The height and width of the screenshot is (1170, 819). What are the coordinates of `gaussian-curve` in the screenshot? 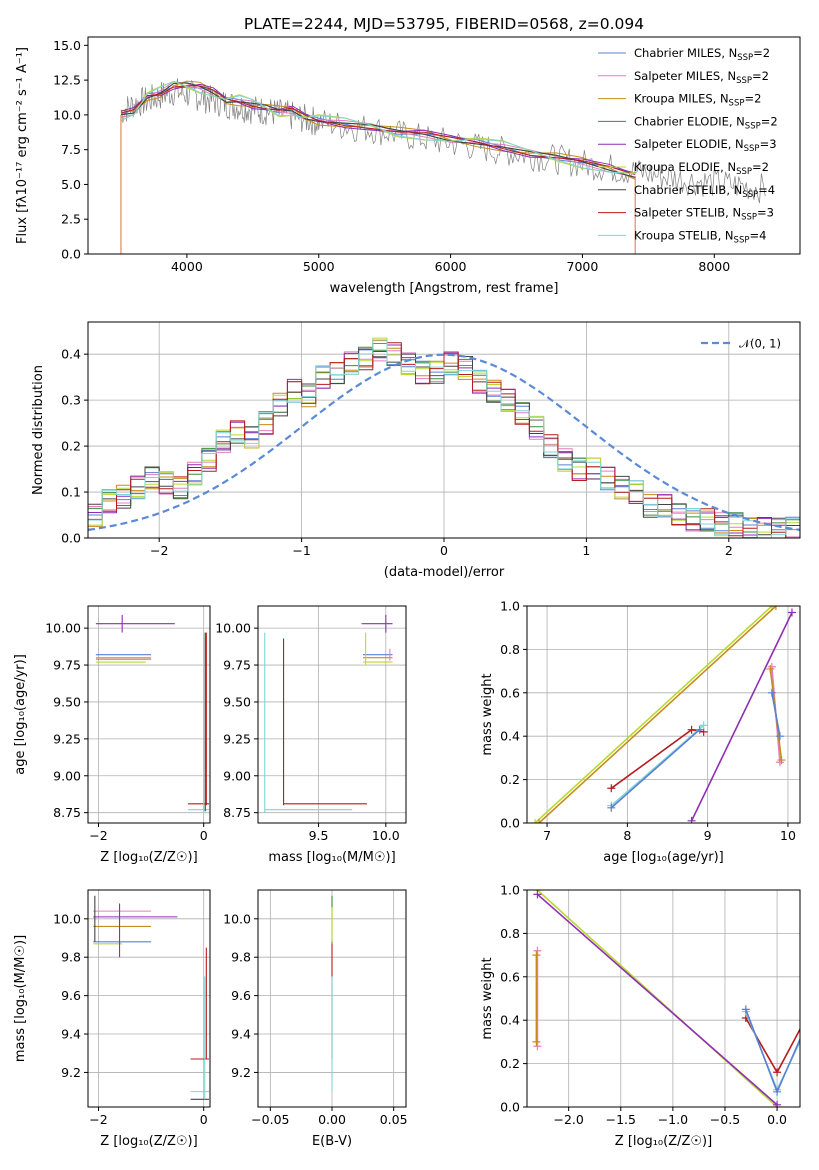 It's located at (444, 442).